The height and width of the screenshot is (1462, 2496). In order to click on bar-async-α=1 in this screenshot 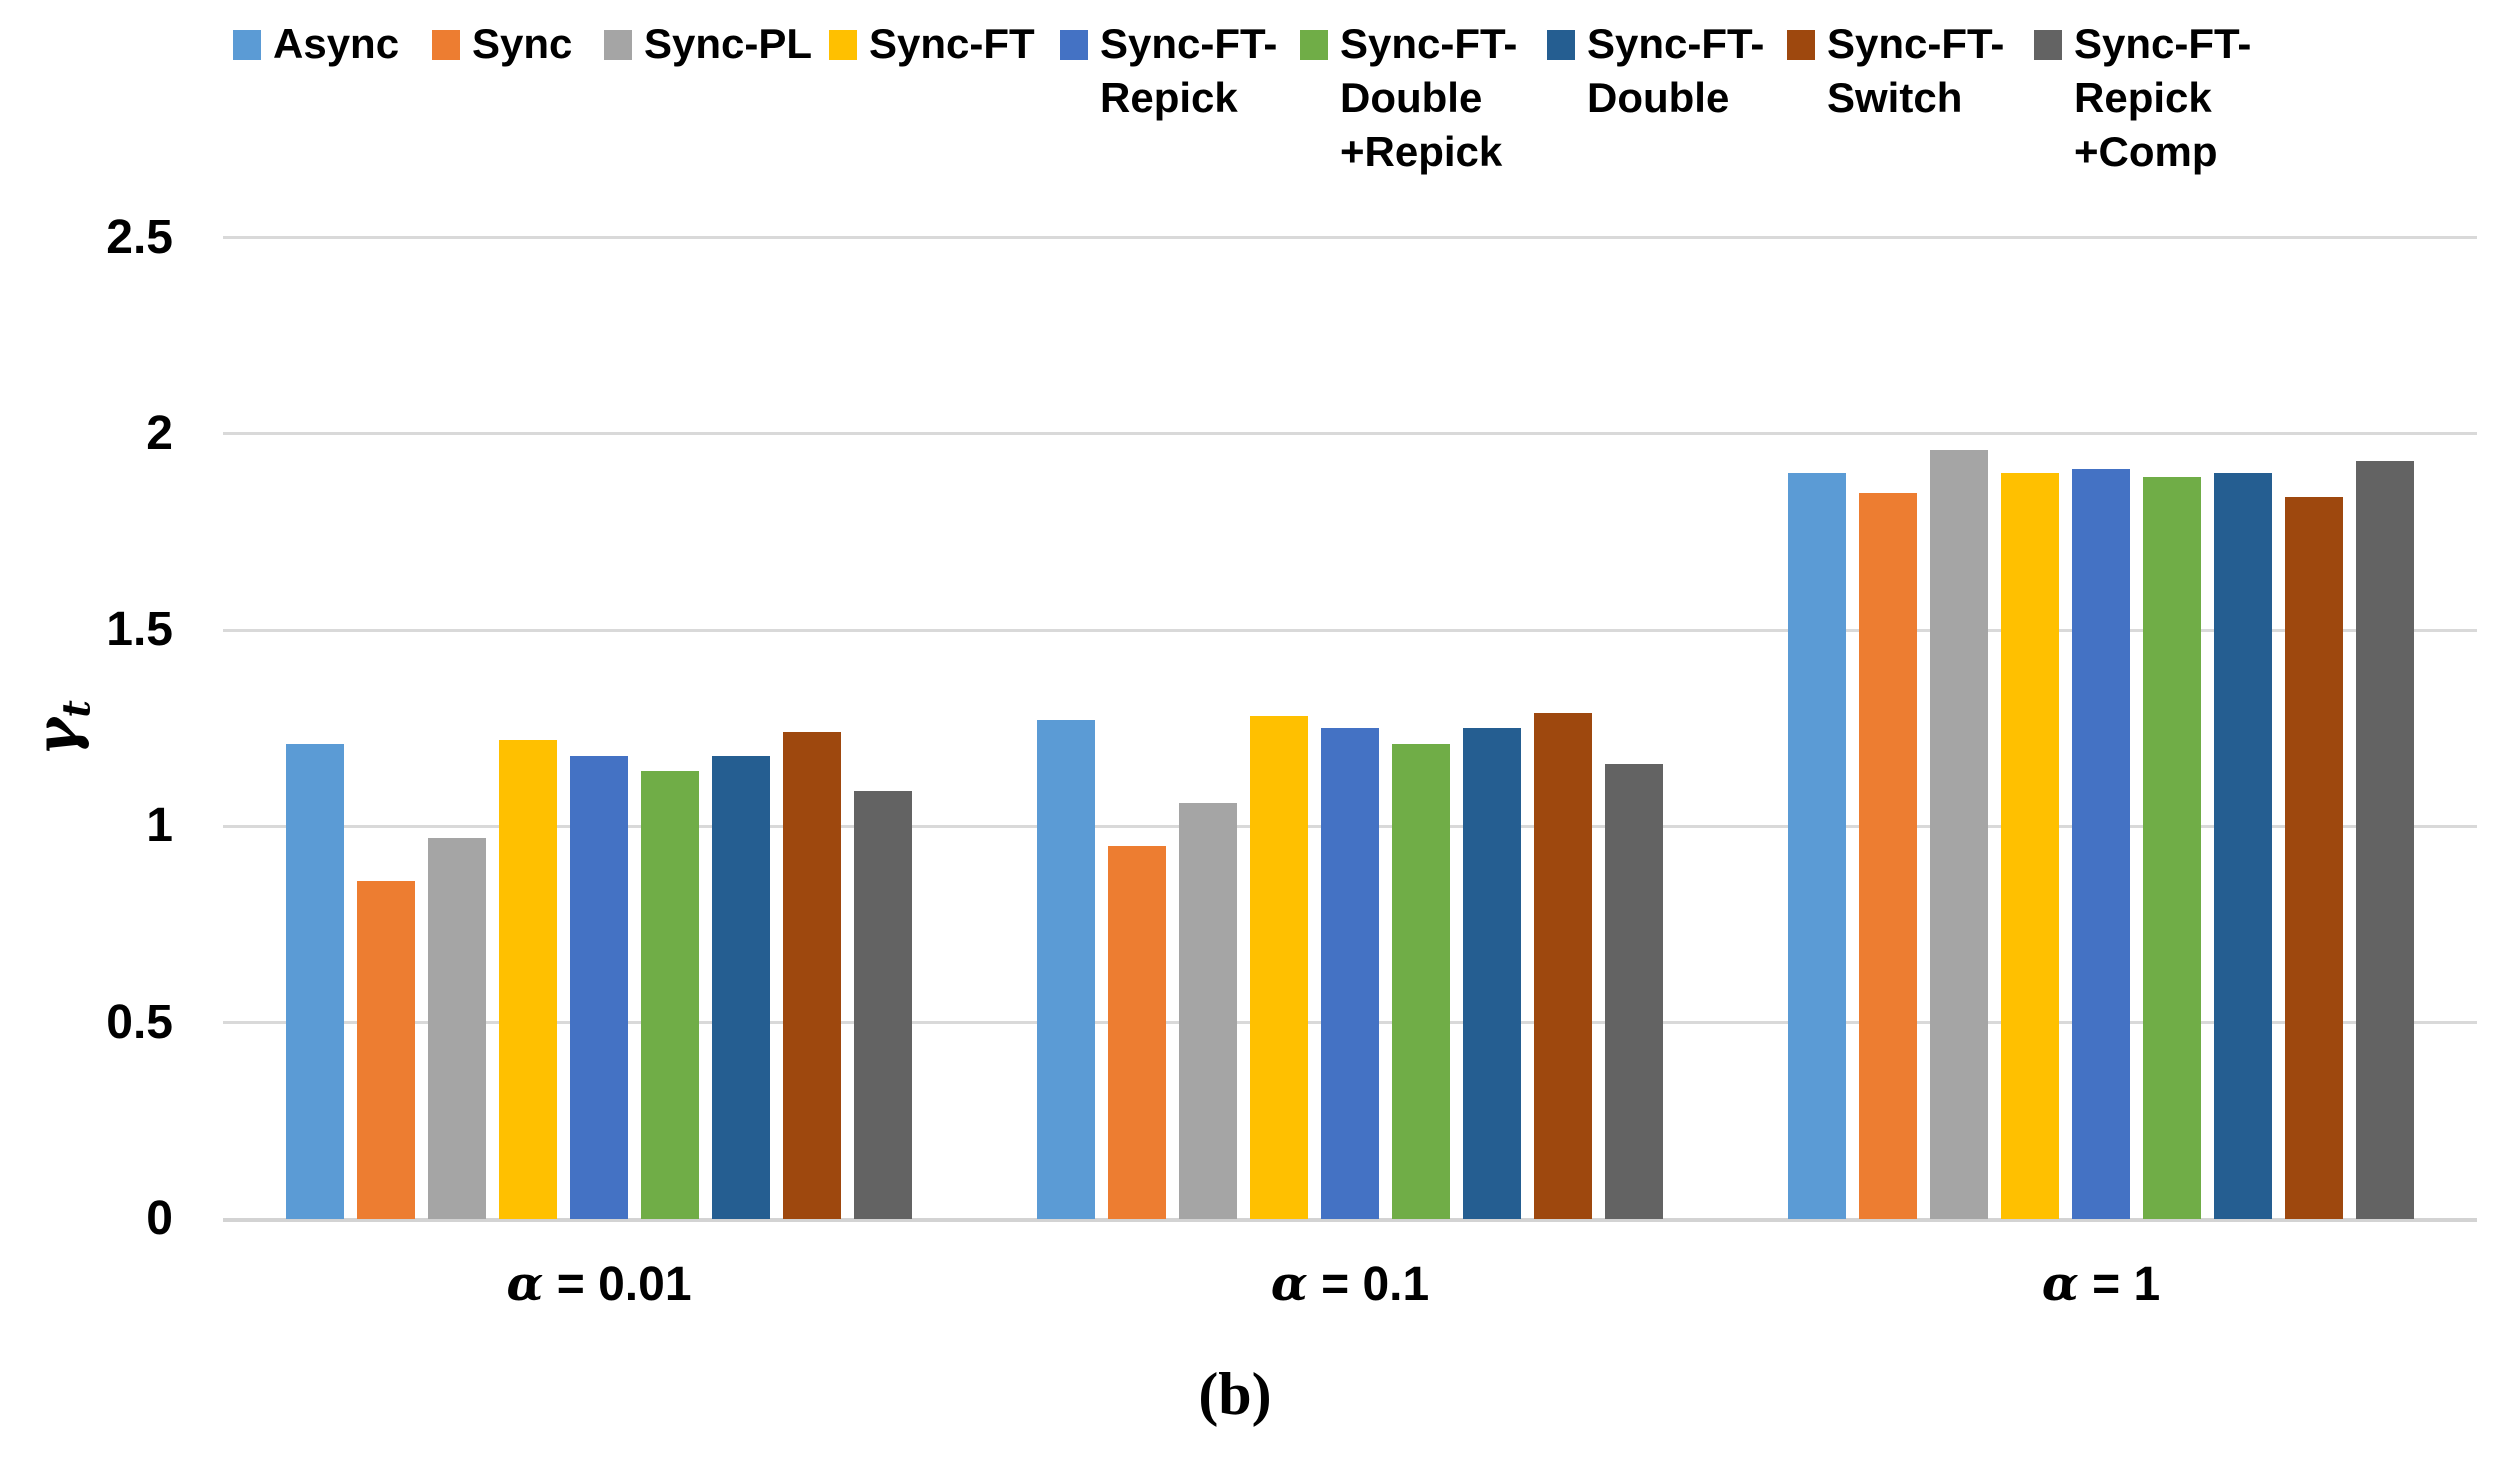, I will do `click(1817, 846)`.